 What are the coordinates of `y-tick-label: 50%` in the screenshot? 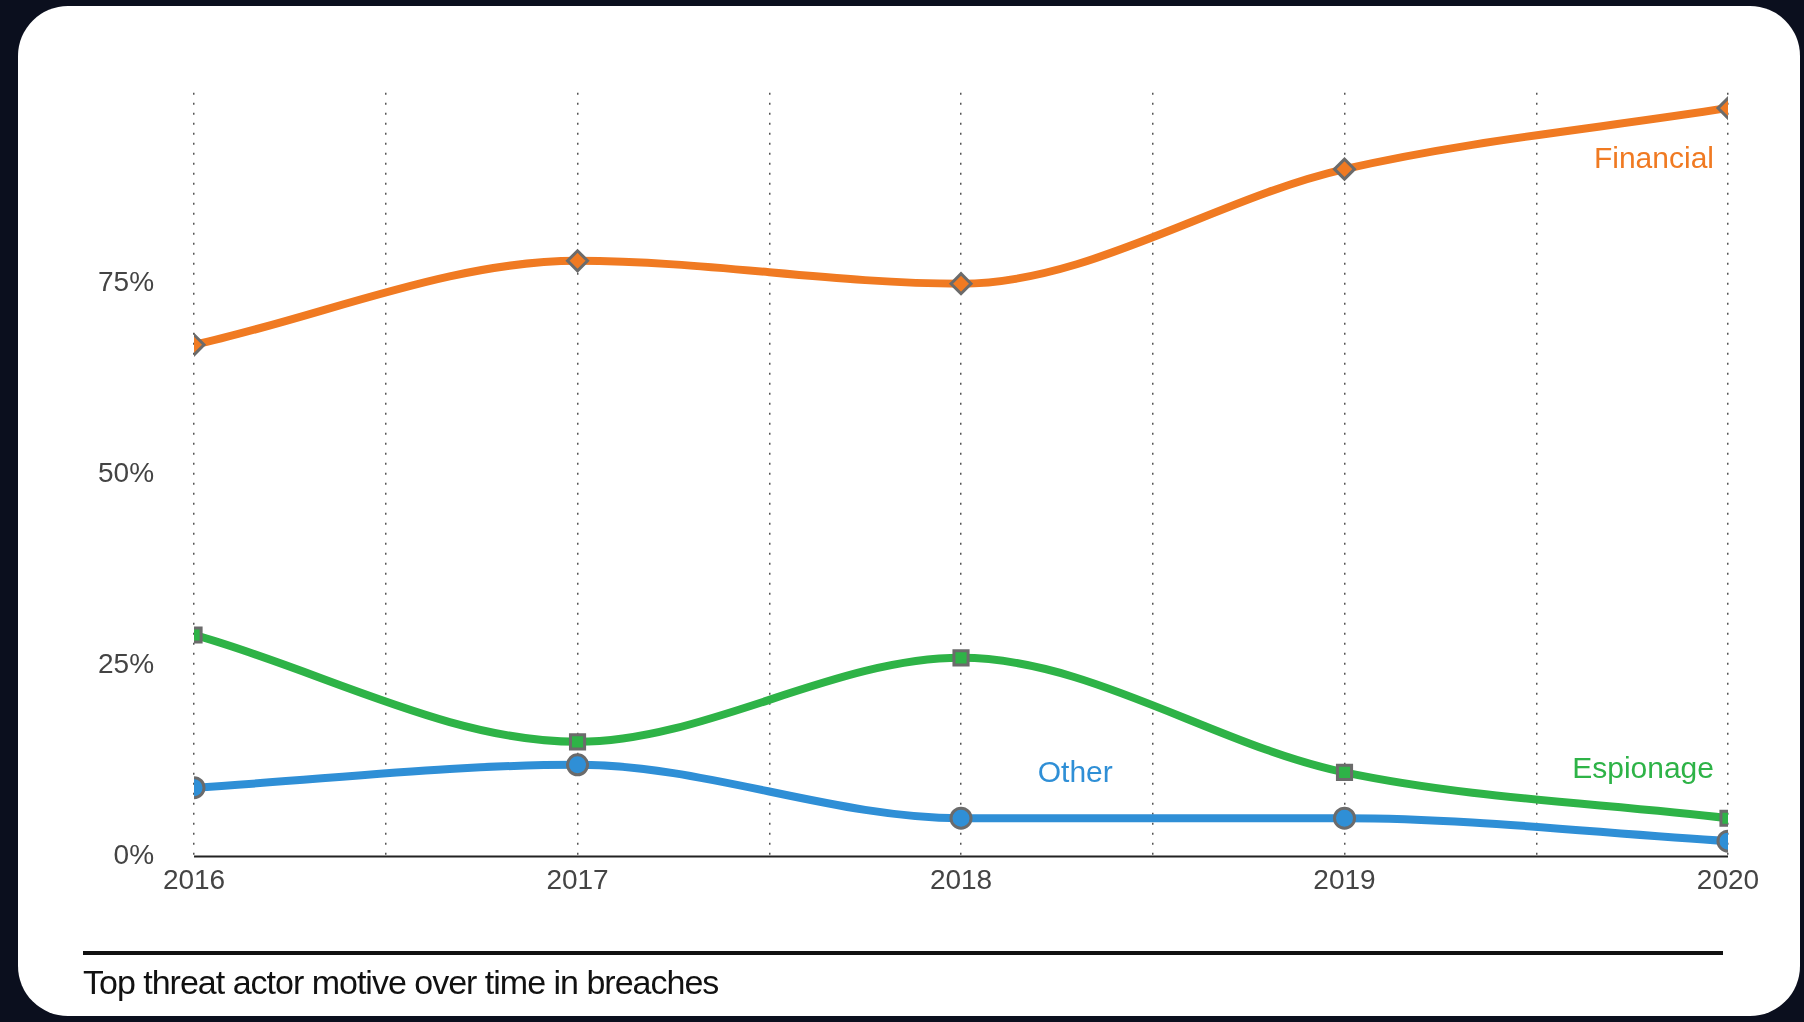 It's located at (126, 473).